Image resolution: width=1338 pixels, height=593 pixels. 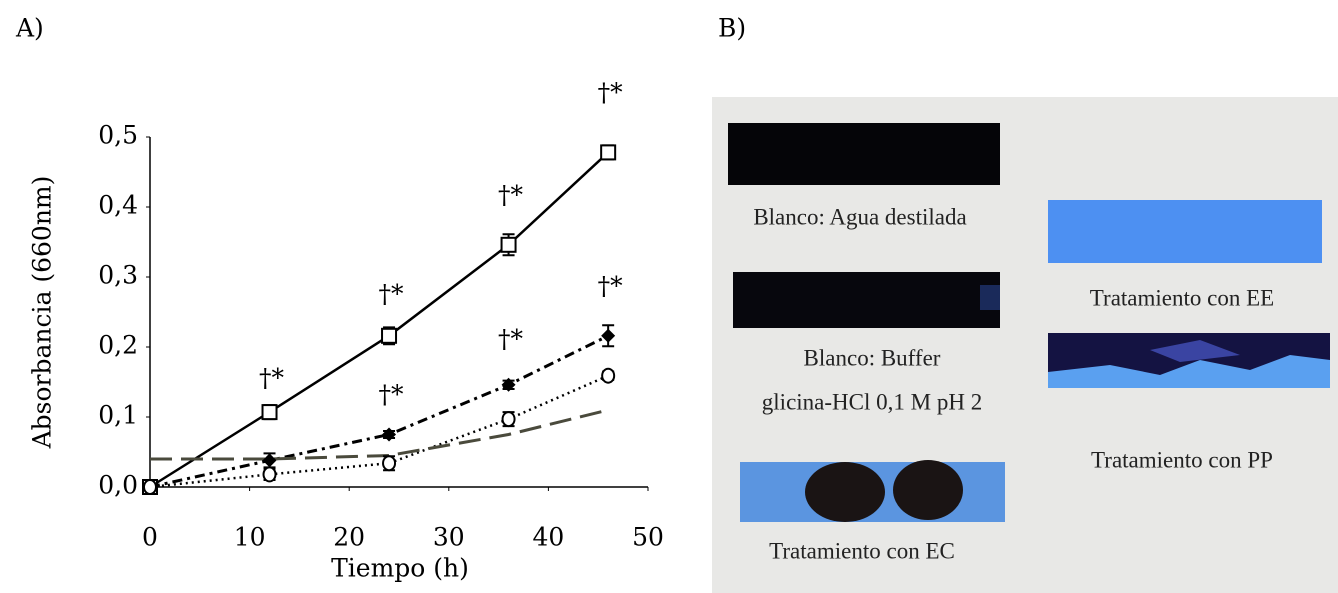 I want to click on photo-label: glicina-HCl 0,1 M pH 2, so click(x=872, y=401).